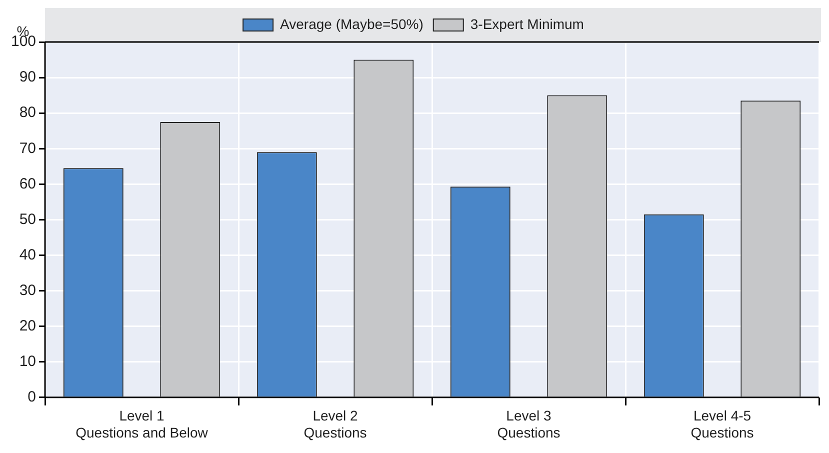 This screenshot has width=829, height=453. What do you see at coordinates (27, 148) in the screenshot?
I see `y-tick-label: 70` at bounding box center [27, 148].